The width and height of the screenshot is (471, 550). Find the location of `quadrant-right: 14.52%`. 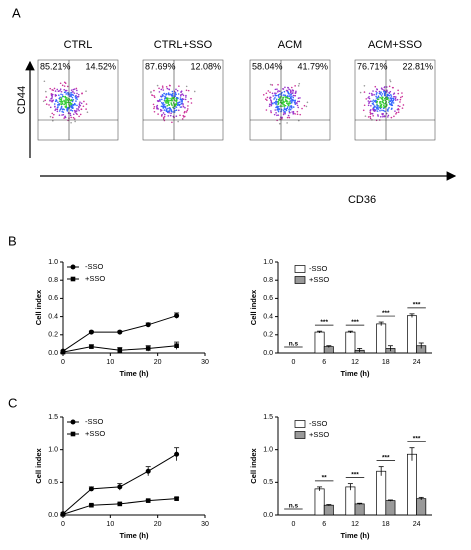

quadrant-right: 14.52% is located at coordinates (100, 66).